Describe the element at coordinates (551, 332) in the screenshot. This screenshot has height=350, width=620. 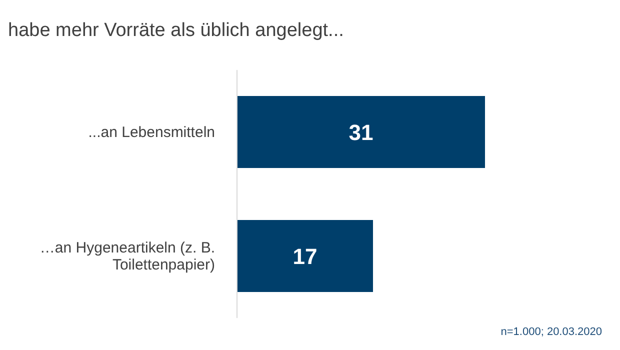
I see `text: n=1.000; 20.03.2020` at that location.